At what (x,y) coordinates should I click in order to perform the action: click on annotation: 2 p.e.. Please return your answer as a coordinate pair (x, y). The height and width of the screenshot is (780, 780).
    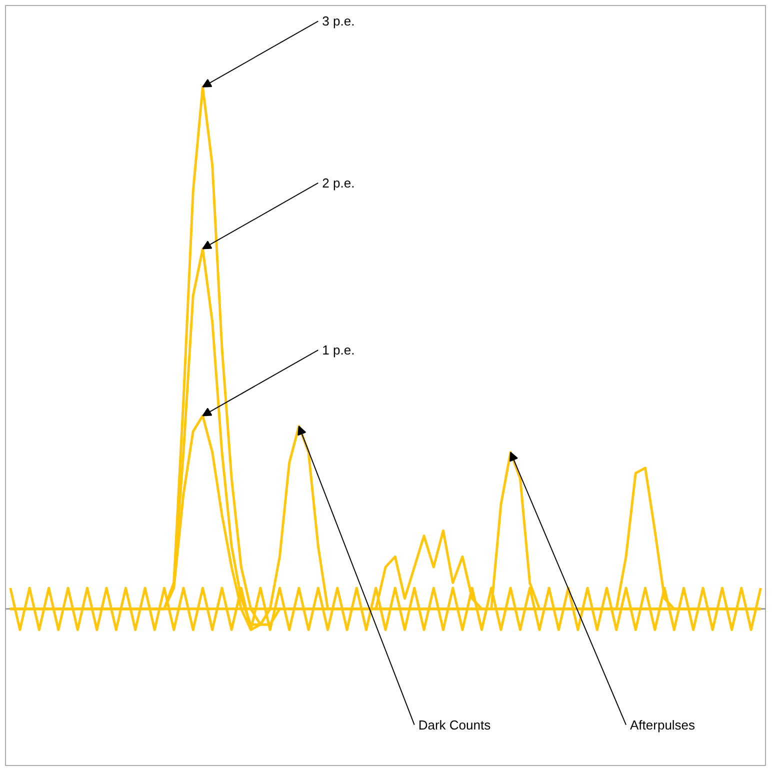
    Looking at the image, I should click on (338, 182).